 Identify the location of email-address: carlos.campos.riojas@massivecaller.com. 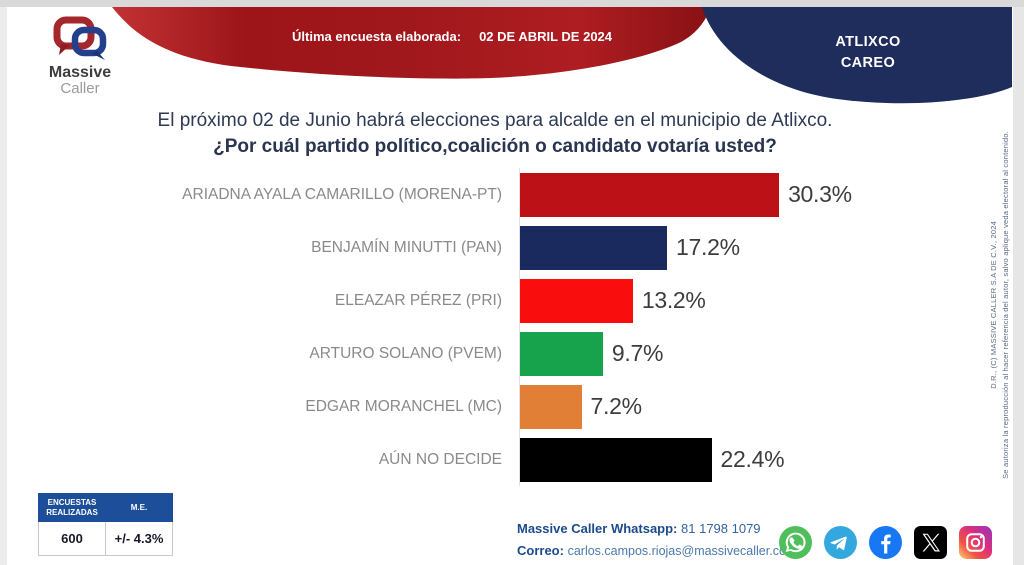
(682, 551).